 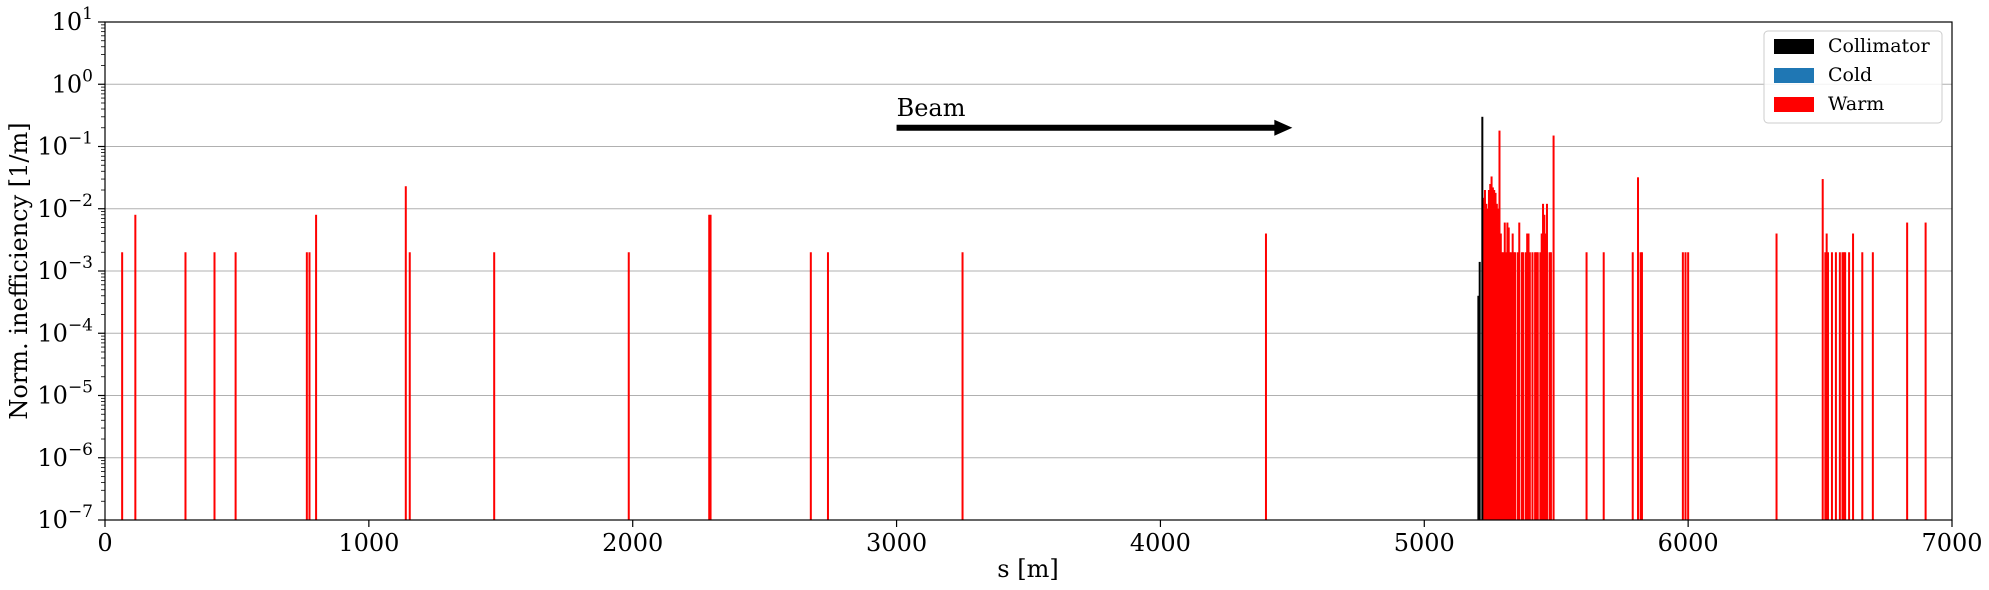 I want to click on x-tick-label: 4000, so click(x=1160, y=543).